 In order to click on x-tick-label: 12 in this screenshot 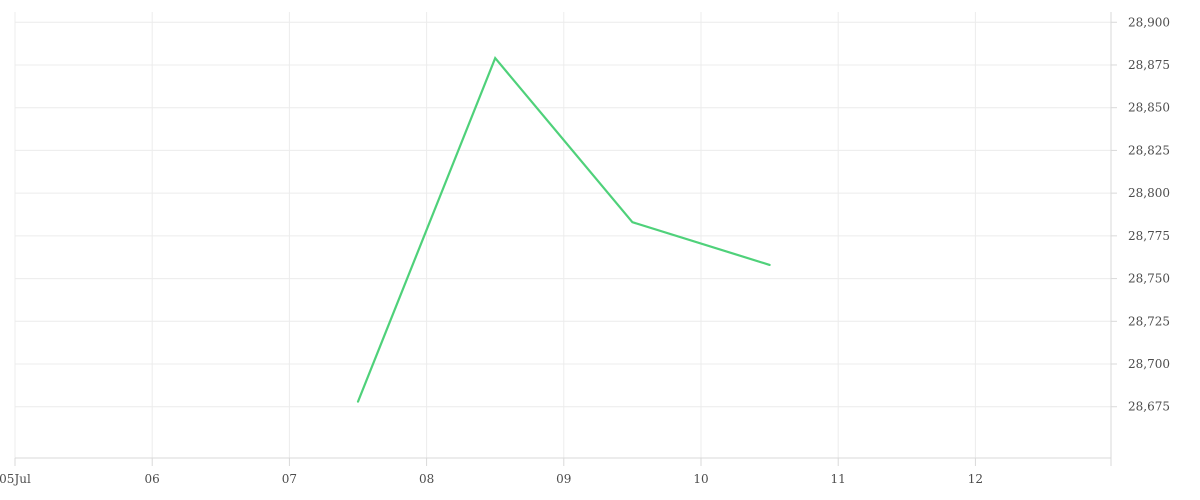, I will do `click(975, 479)`.